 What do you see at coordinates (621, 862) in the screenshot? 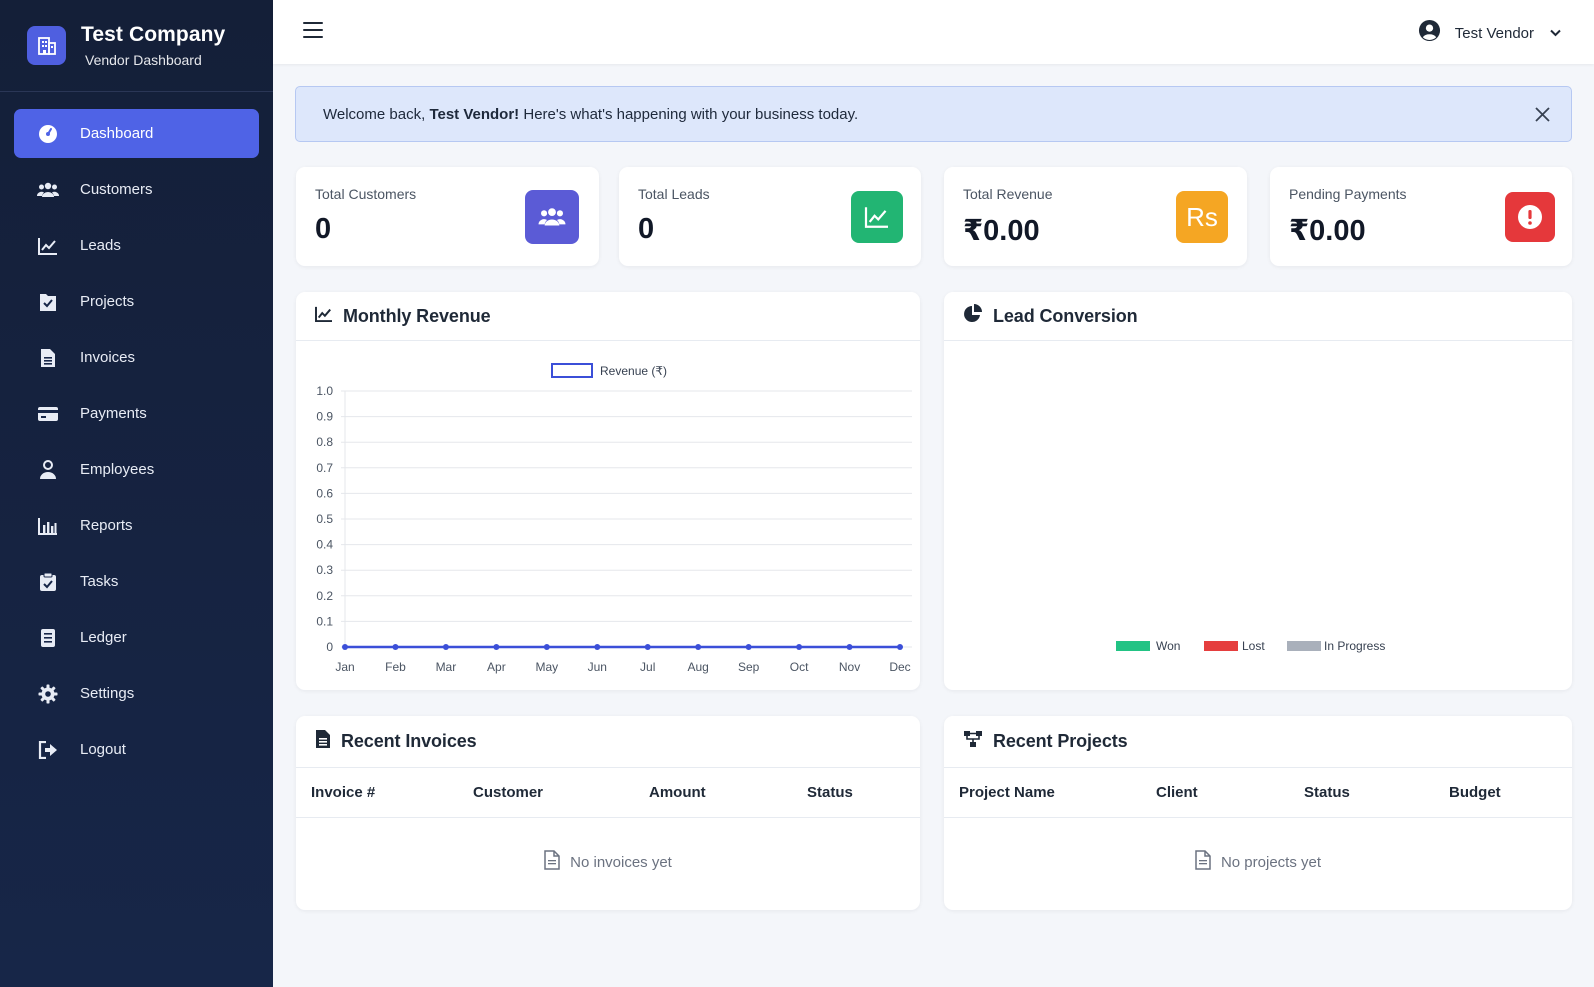
I see `empty-message: No invoices yet` at bounding box center [621, 862].